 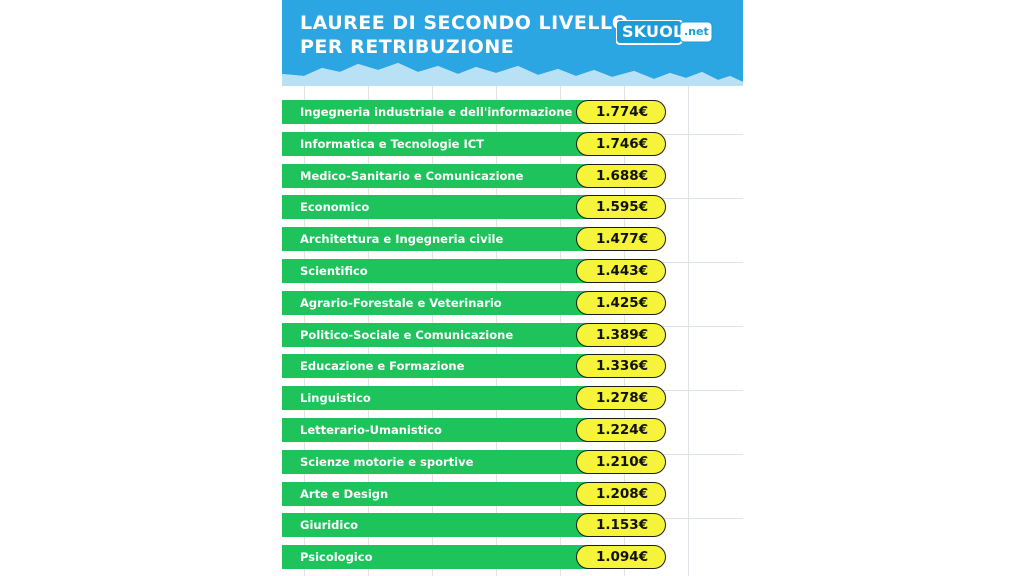 I want to click on value-label: 1.425€, so click(x=622, y=303).